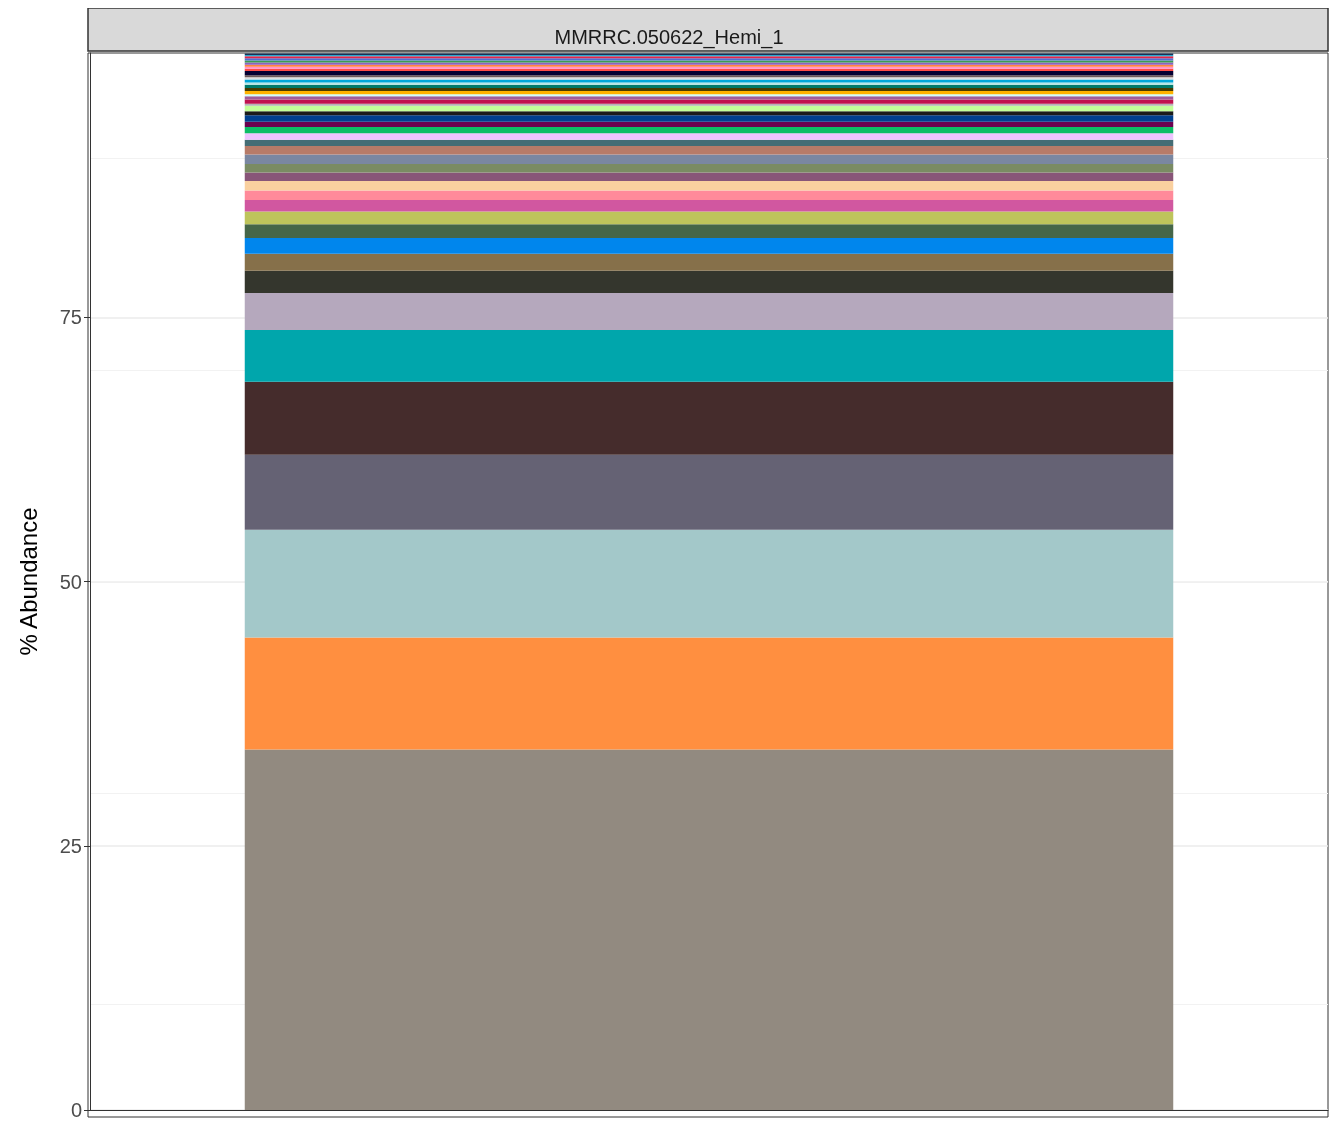 The image size is (1330, 1128). Describe the element at coordinates (76, 1110) in the screenshot. I see `y-tick-label: 0` at that location.